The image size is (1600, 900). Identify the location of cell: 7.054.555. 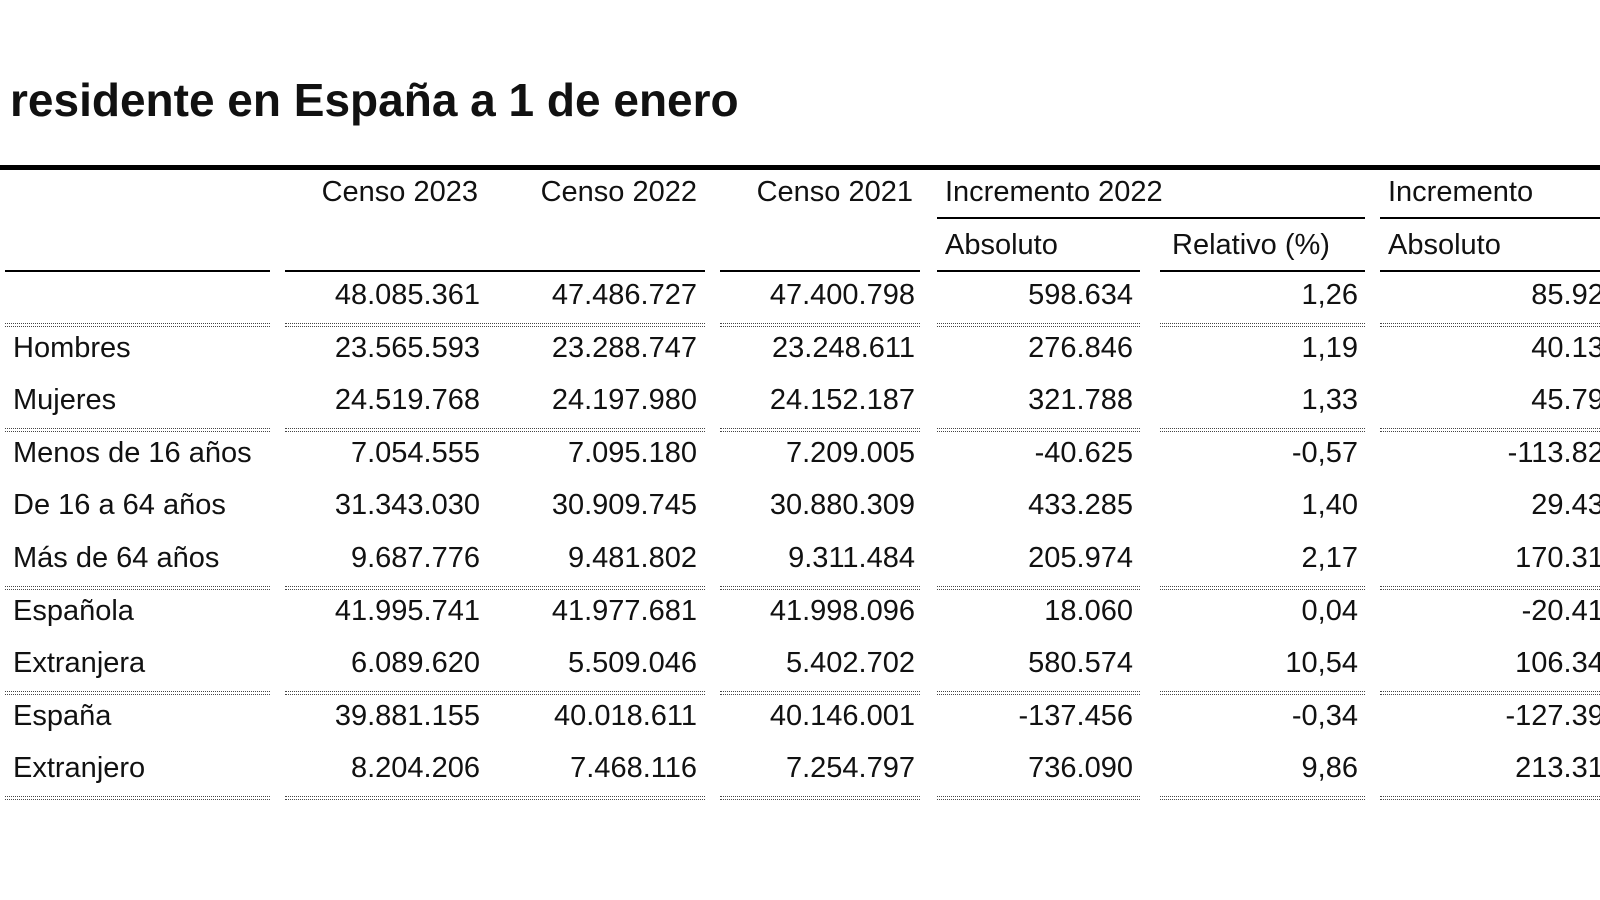
(415, 452).